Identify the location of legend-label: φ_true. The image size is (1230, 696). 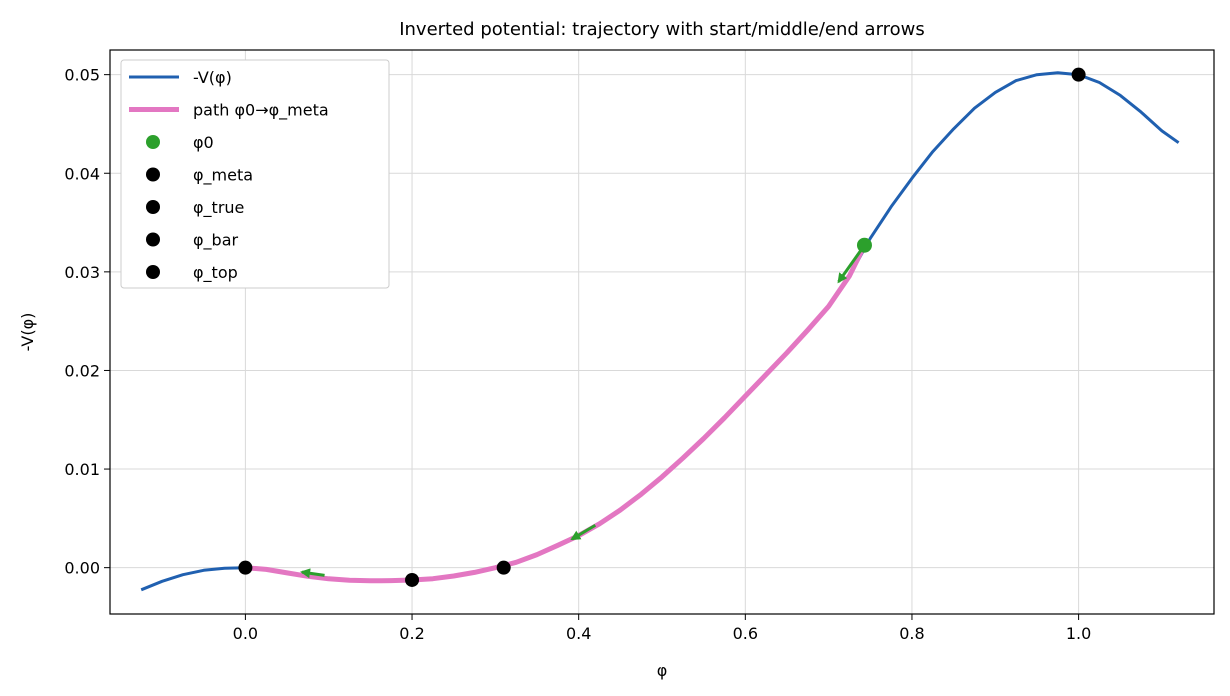
(218, 208).